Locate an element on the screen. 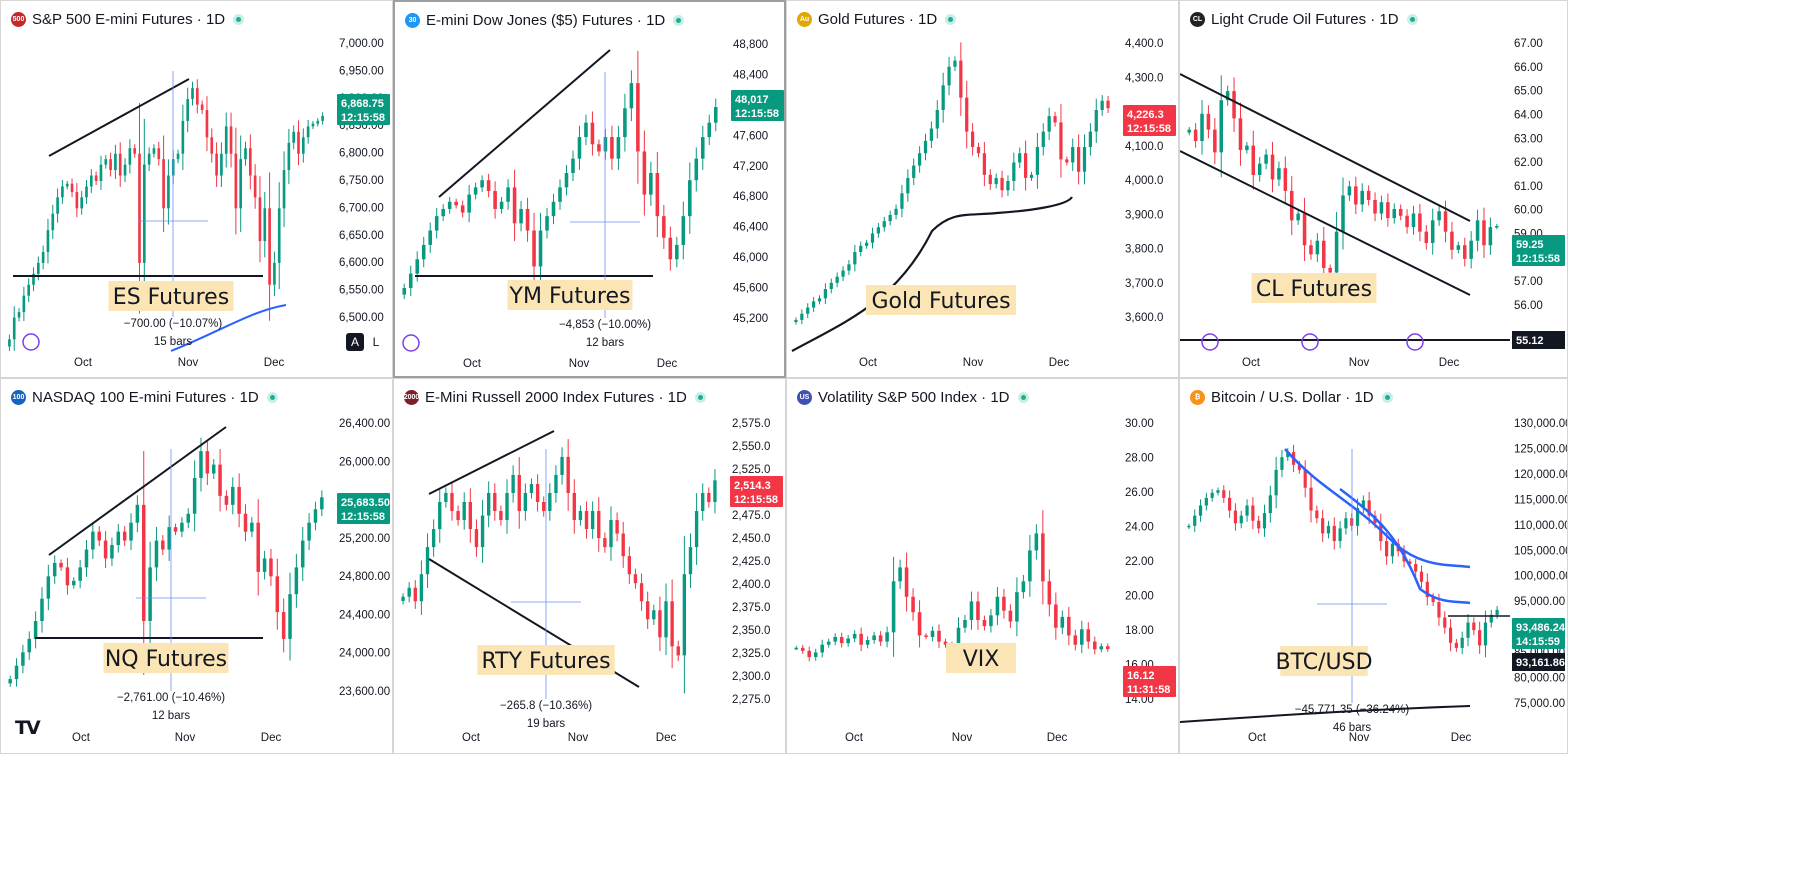 This screenshot has height=870, width=1815. y-tick-label: 6,950.00 is located at coordinates (361, 71).